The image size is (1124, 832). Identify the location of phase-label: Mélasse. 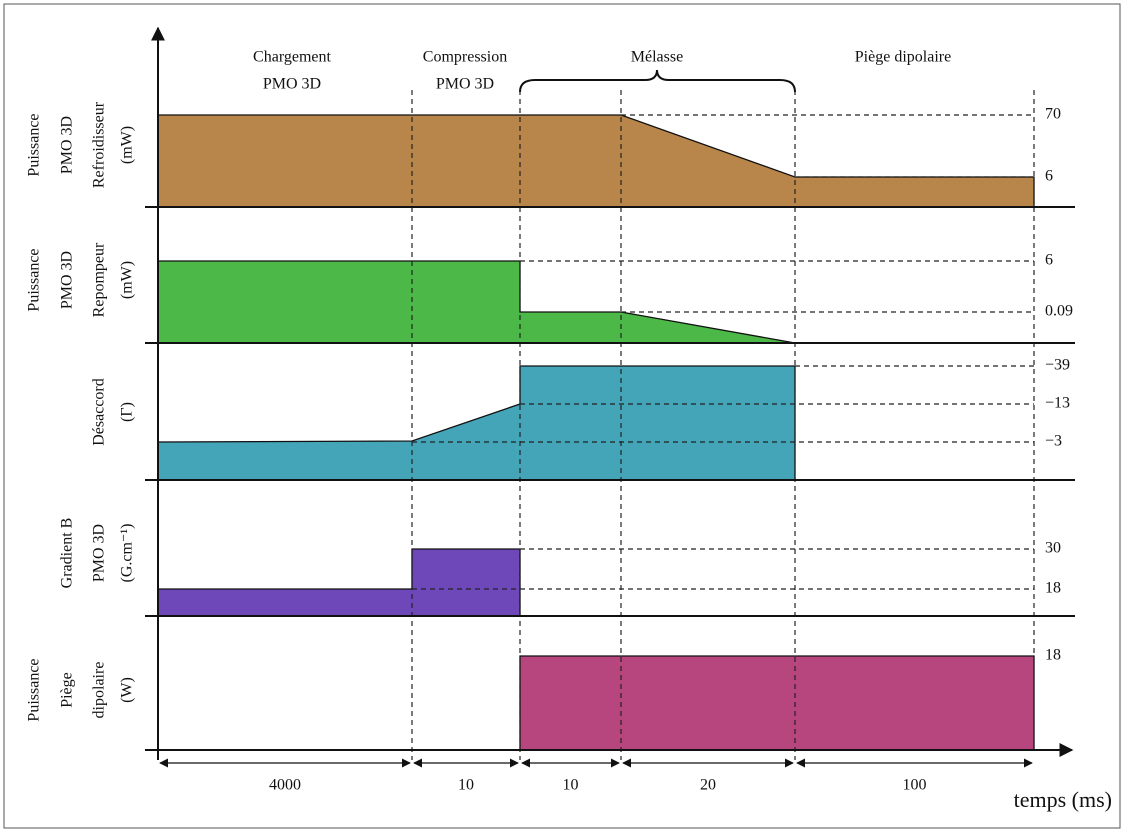
(657, 57).